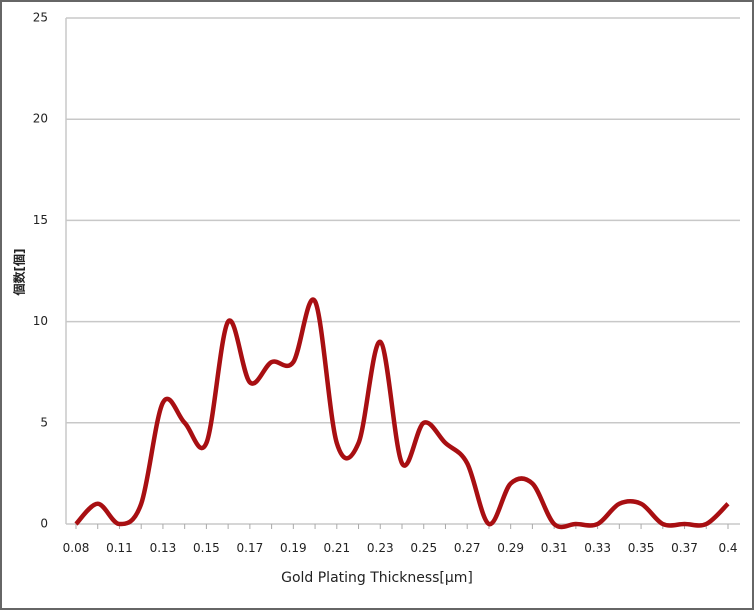  I want to click on y-tick-label: 20, so click(40, 119).